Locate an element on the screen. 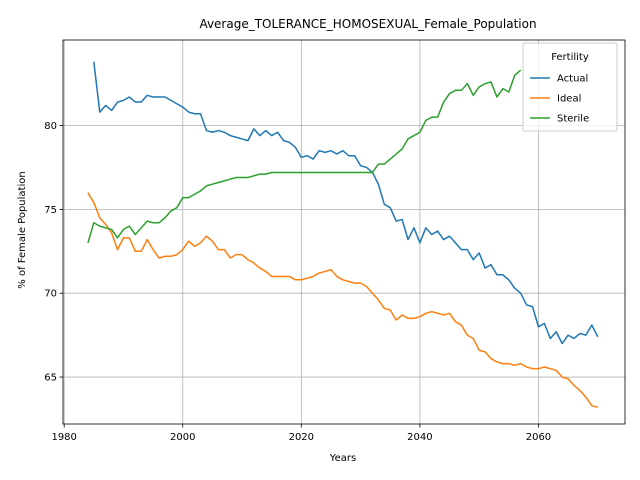 The height and width of the screenshot is (480, 640). y-tick-label: 80 is located at coordinates (50, 126).